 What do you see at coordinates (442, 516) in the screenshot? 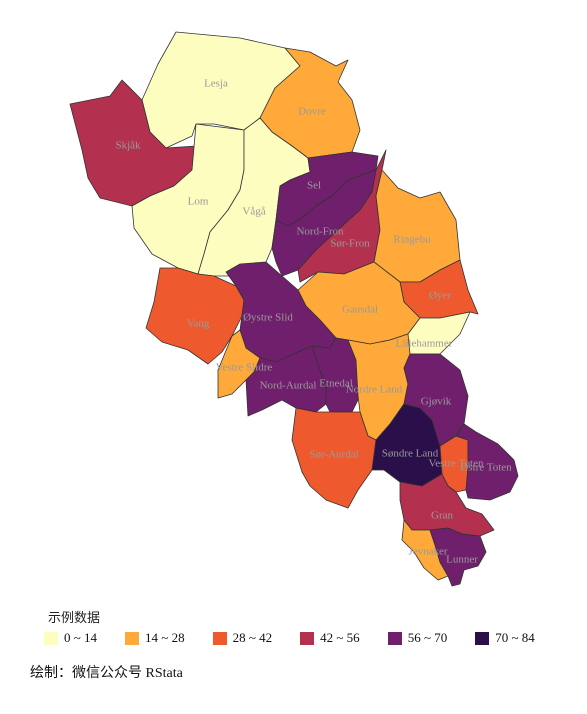
I see `region-label-gran: Gran` at bounding box center [442, 516].